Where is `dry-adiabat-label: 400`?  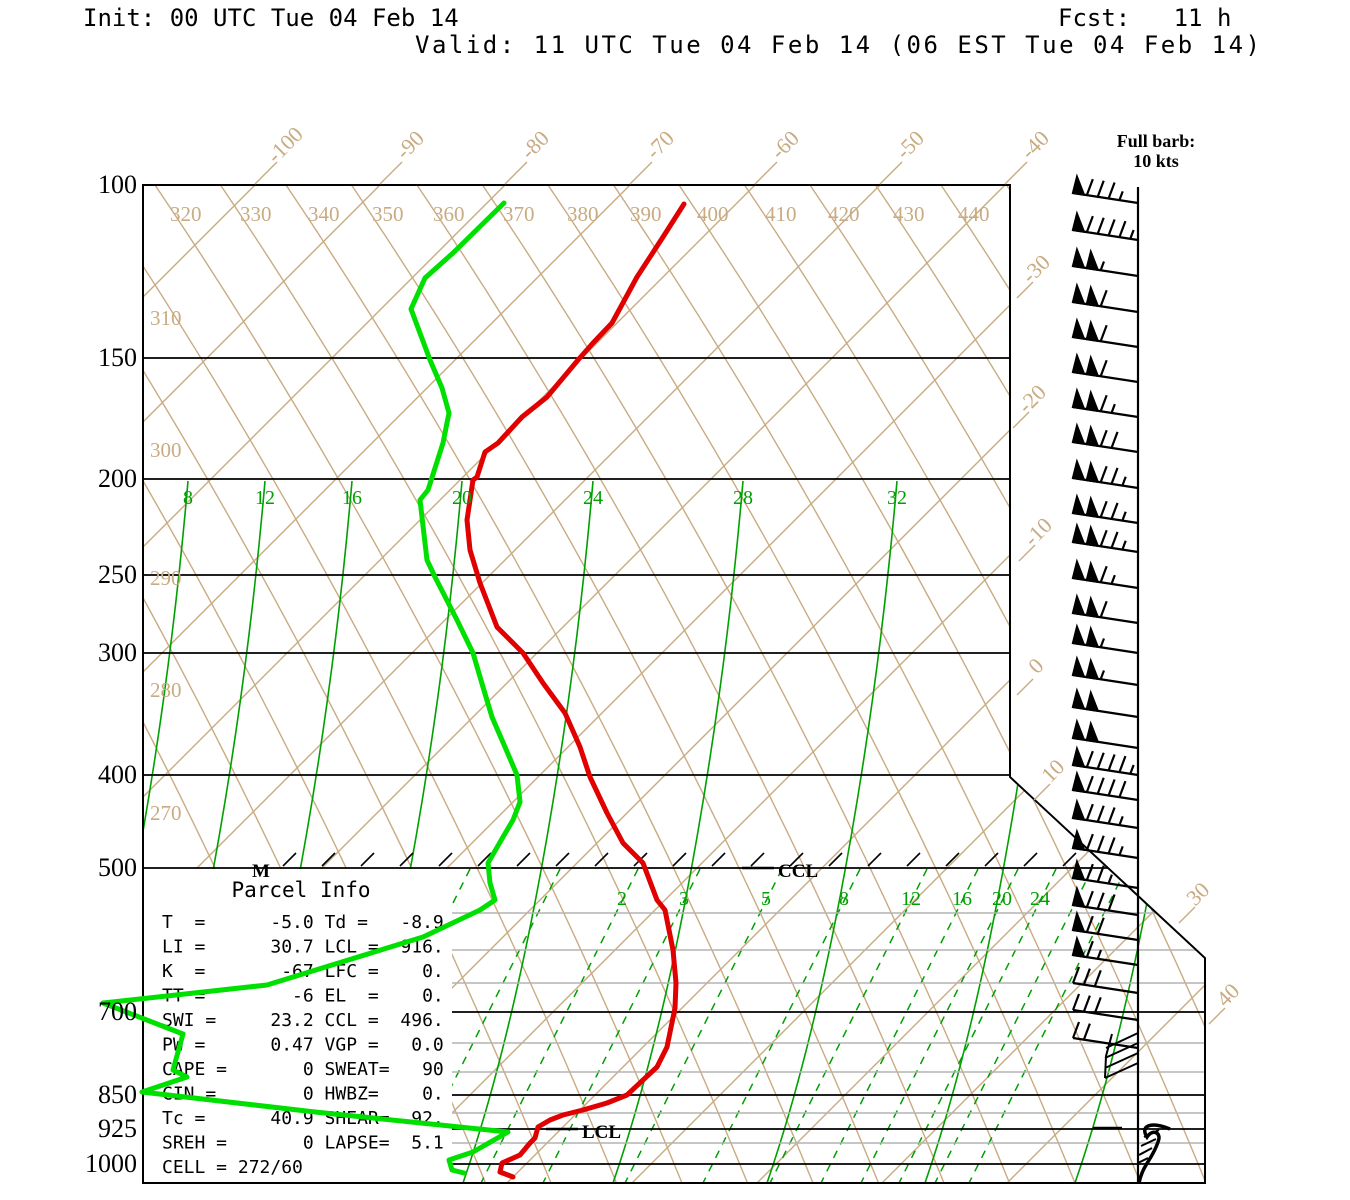
dry-adiabat-label: 400 is located at coordinates (713, 214).